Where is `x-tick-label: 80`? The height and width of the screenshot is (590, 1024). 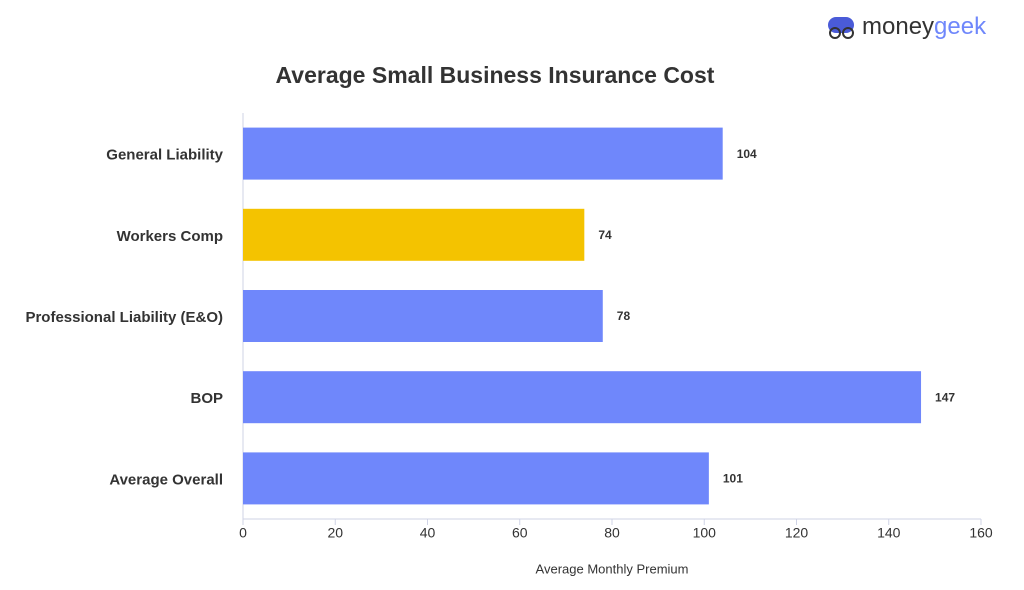 x-tick-label: 80 is located at coordinates (612, 533).